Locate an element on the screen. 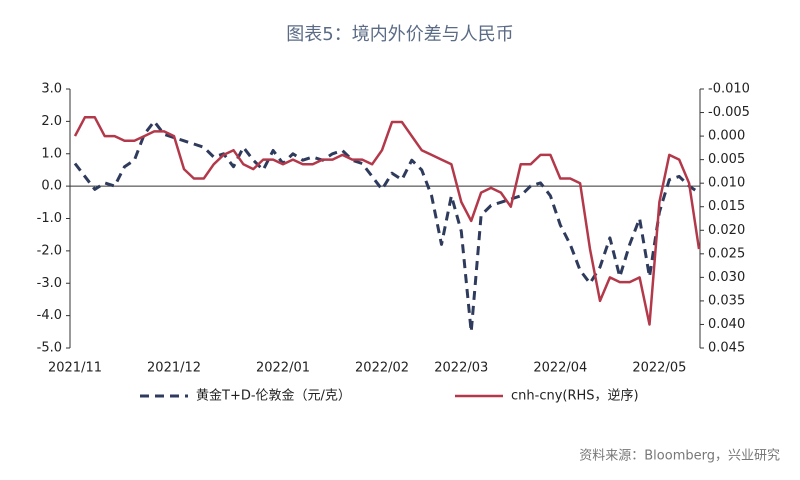  y2-tick-label: 0.020 is located at coordinates (726, 230).